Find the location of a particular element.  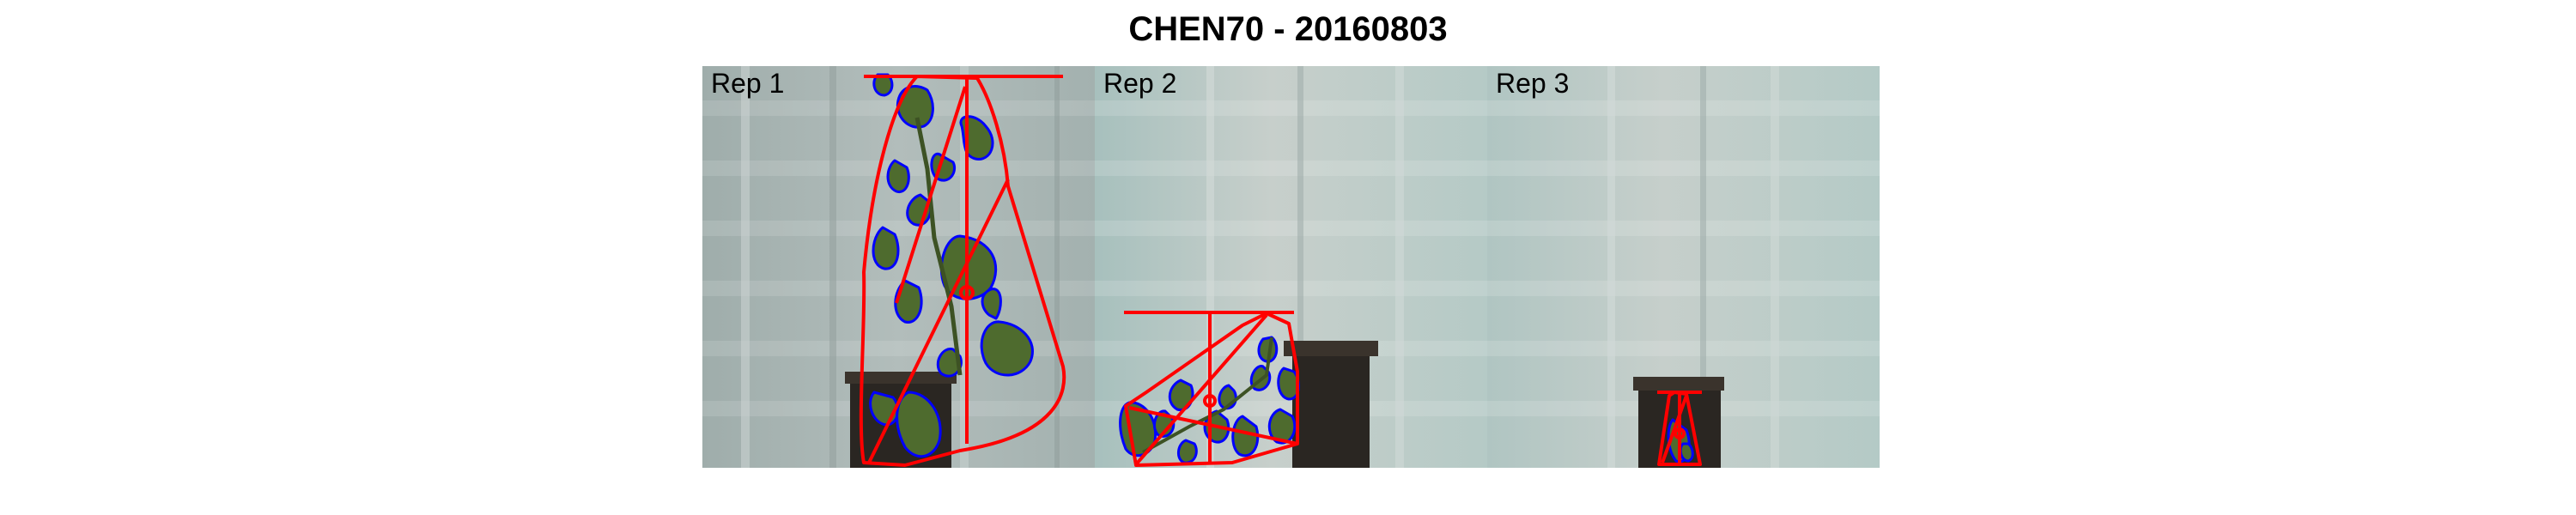

rep-label: Rep 2 is located at coordinates (1140, 83).